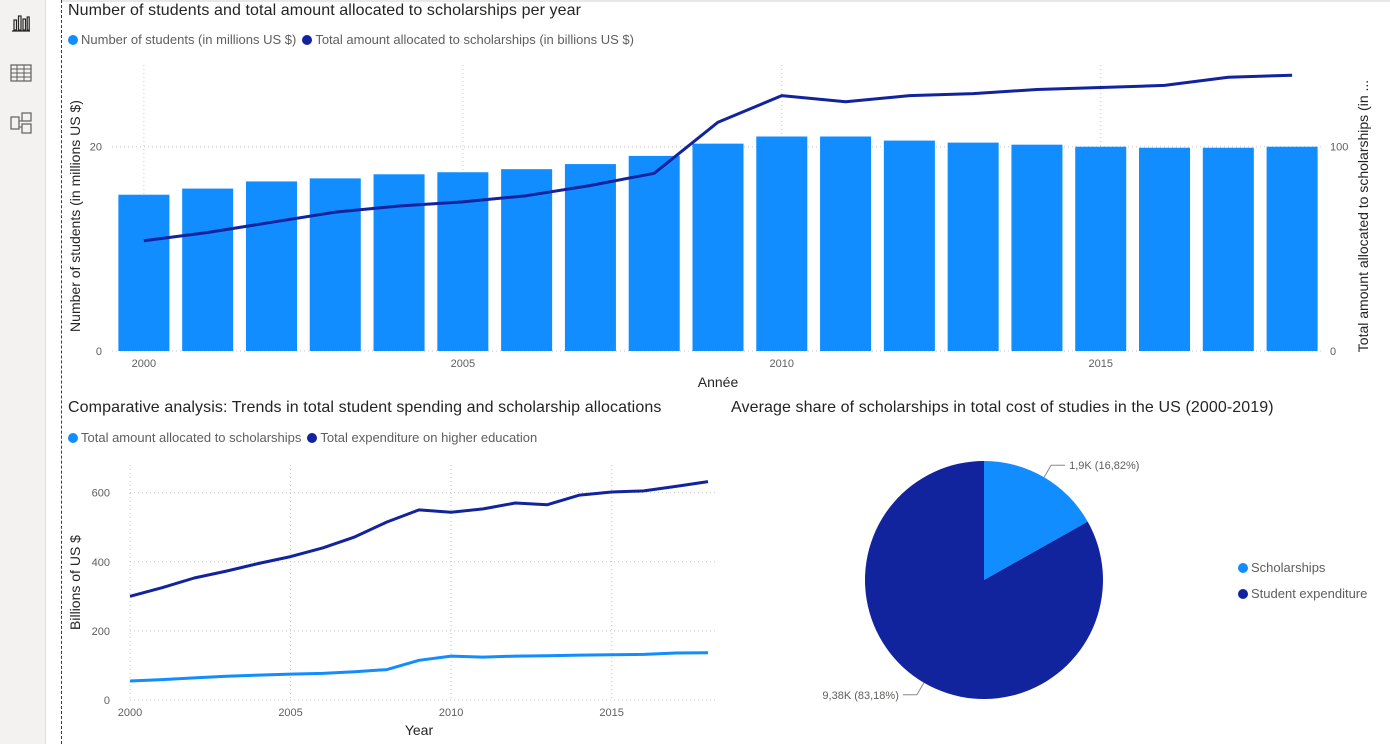  Describe the element at coordinates (96, 148) in the screenshot. I see `y-tick-label: 20` at that location.